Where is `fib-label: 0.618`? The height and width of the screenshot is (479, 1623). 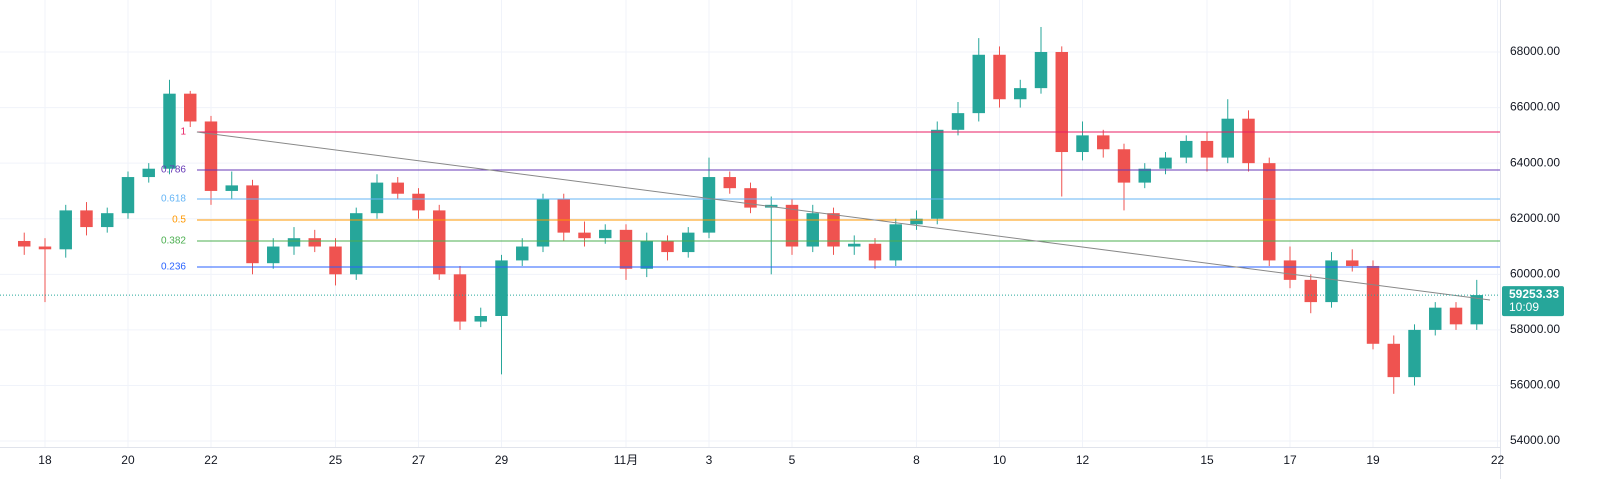
fib-label: 0.618 is located at coordinates (173, 199).